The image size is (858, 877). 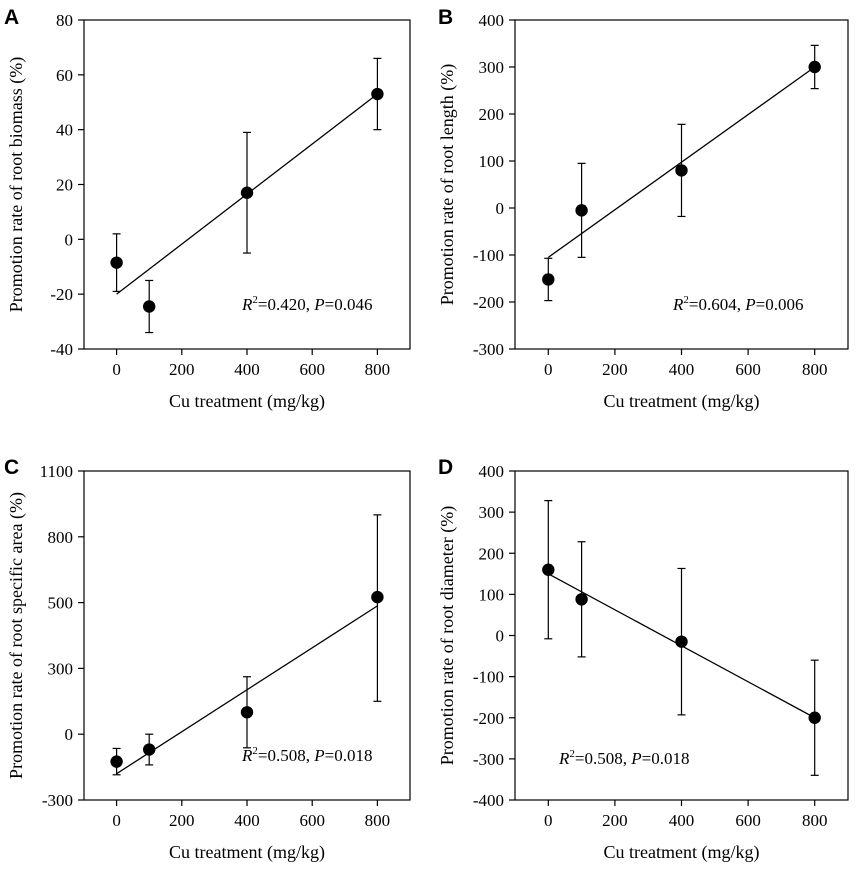 I want to click on stats-p-value: =0.046, so click(x=349, y=304).